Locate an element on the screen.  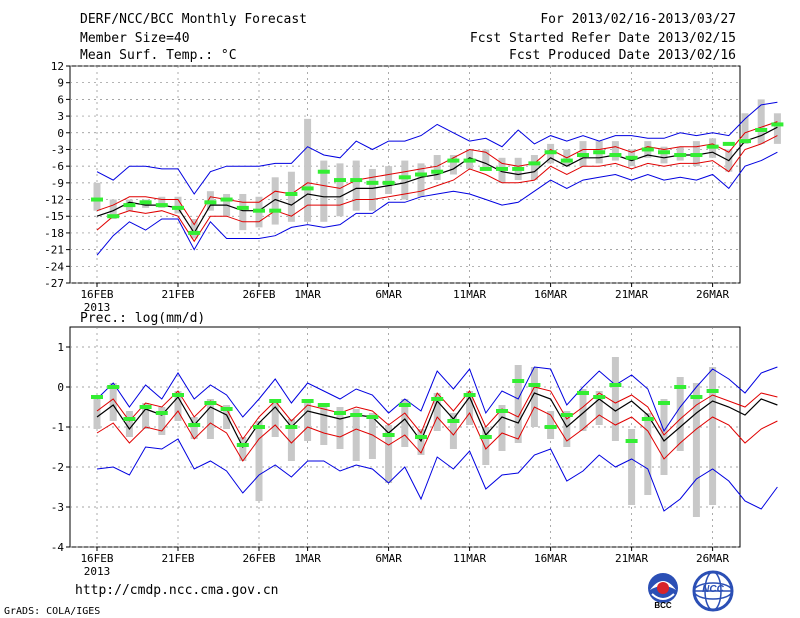
x-tick-label: 26MAR is located at coordinates (712, 294).